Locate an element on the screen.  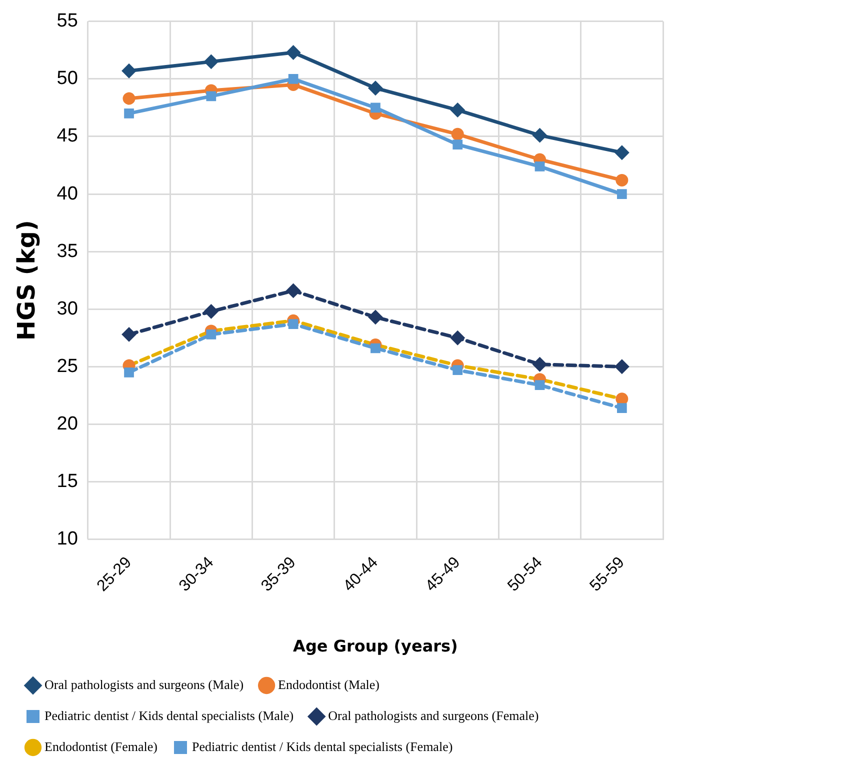
legend-label: Oral pathologists and surgeons (Female) is located at coordinates (433, 715).